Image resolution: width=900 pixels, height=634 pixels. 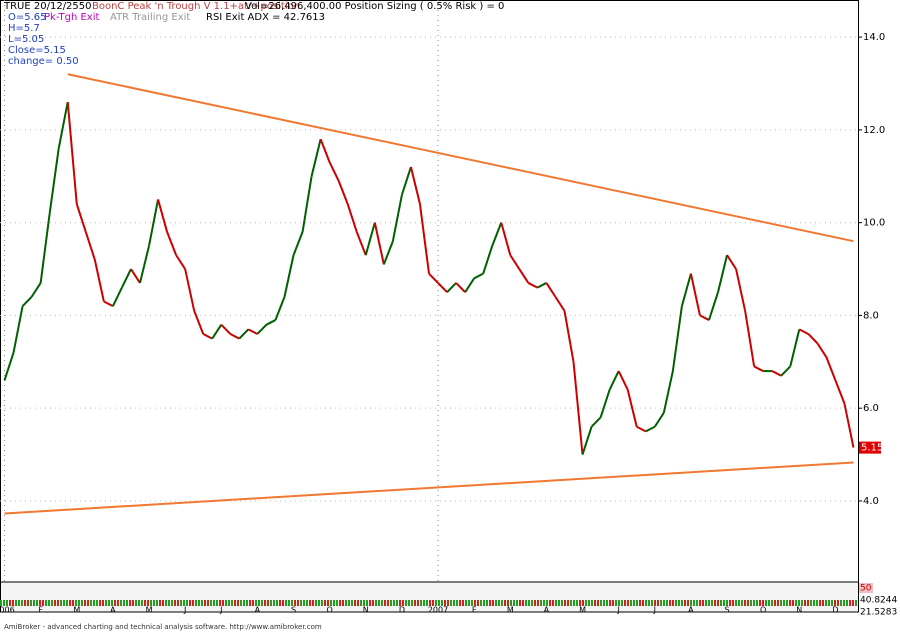 I want to click on high: H=5.7, so click(x=24, y=28).